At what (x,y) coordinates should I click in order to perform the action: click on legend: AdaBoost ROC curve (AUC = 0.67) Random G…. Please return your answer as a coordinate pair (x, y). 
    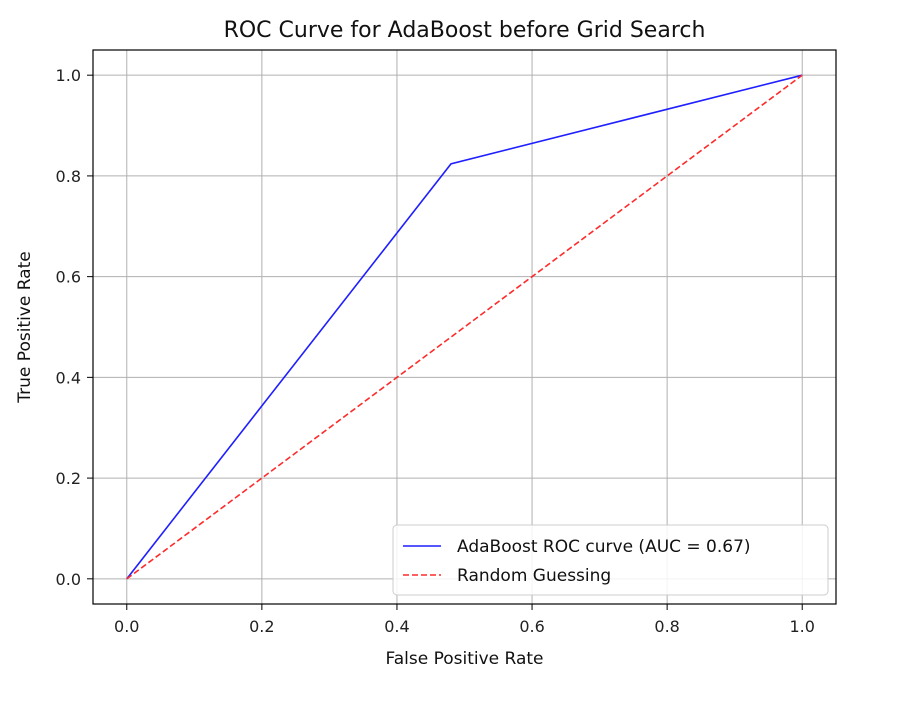
    Looking at the image, I should click on (610, 560).